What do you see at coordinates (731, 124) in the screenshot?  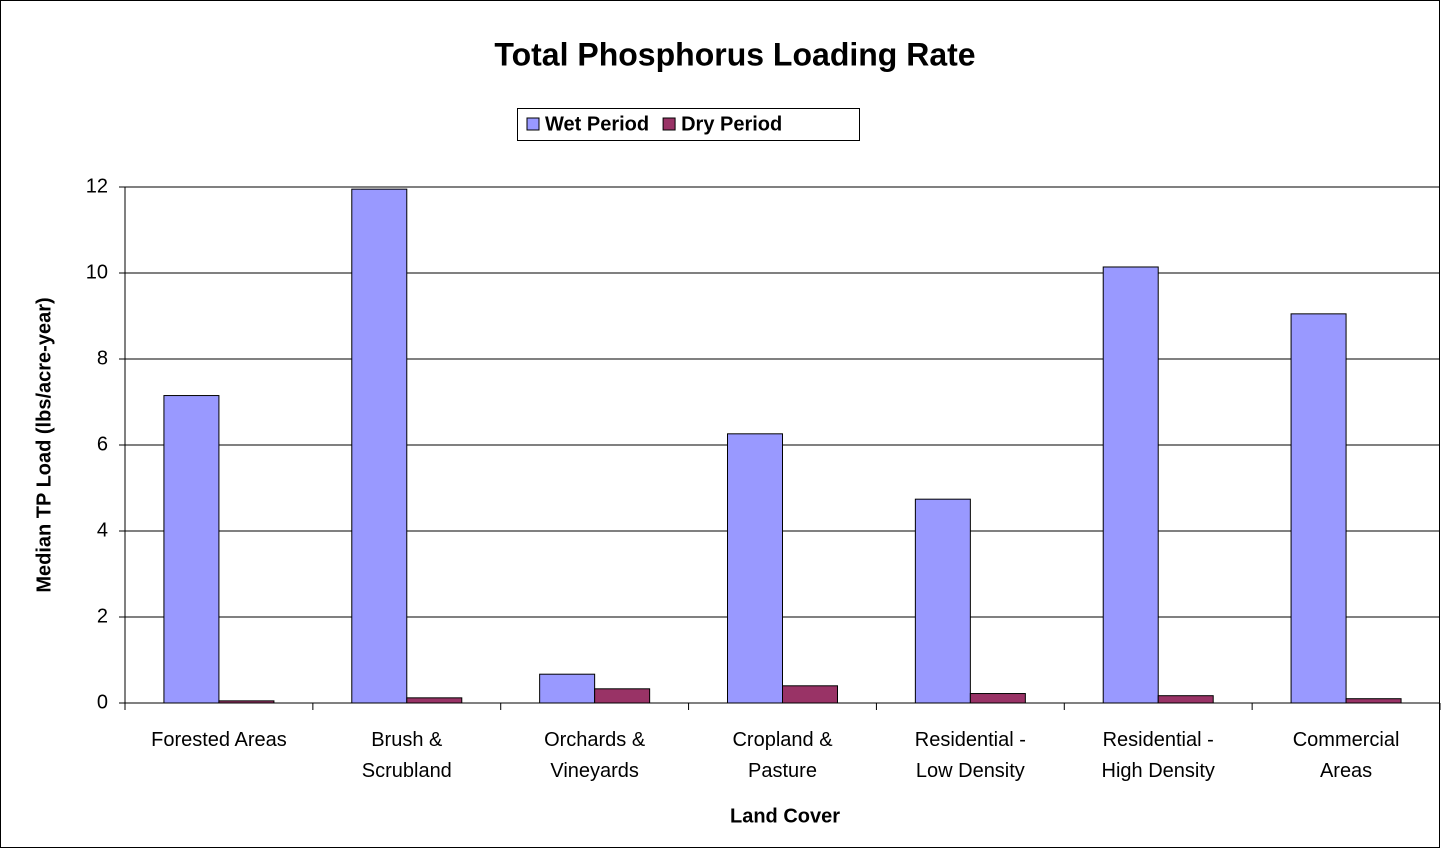 I see `legend-label: Dry Period` at bounding box center [731, 124].